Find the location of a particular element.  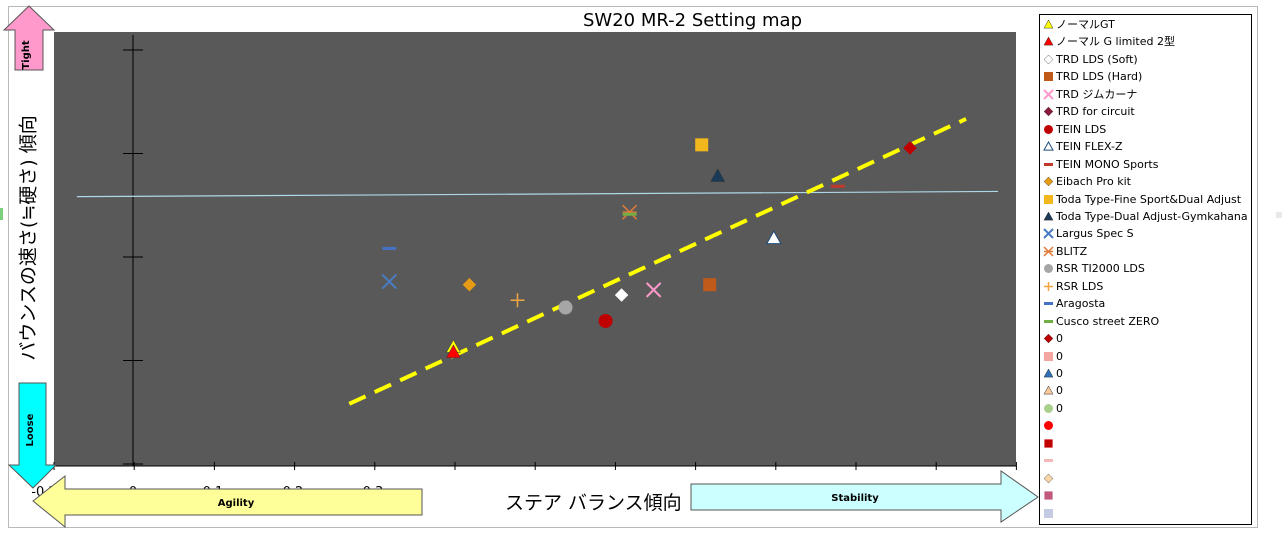

legend-item: Toda Type-Dual Adjust-Gymkahana is located at coordinates (1147, 216).